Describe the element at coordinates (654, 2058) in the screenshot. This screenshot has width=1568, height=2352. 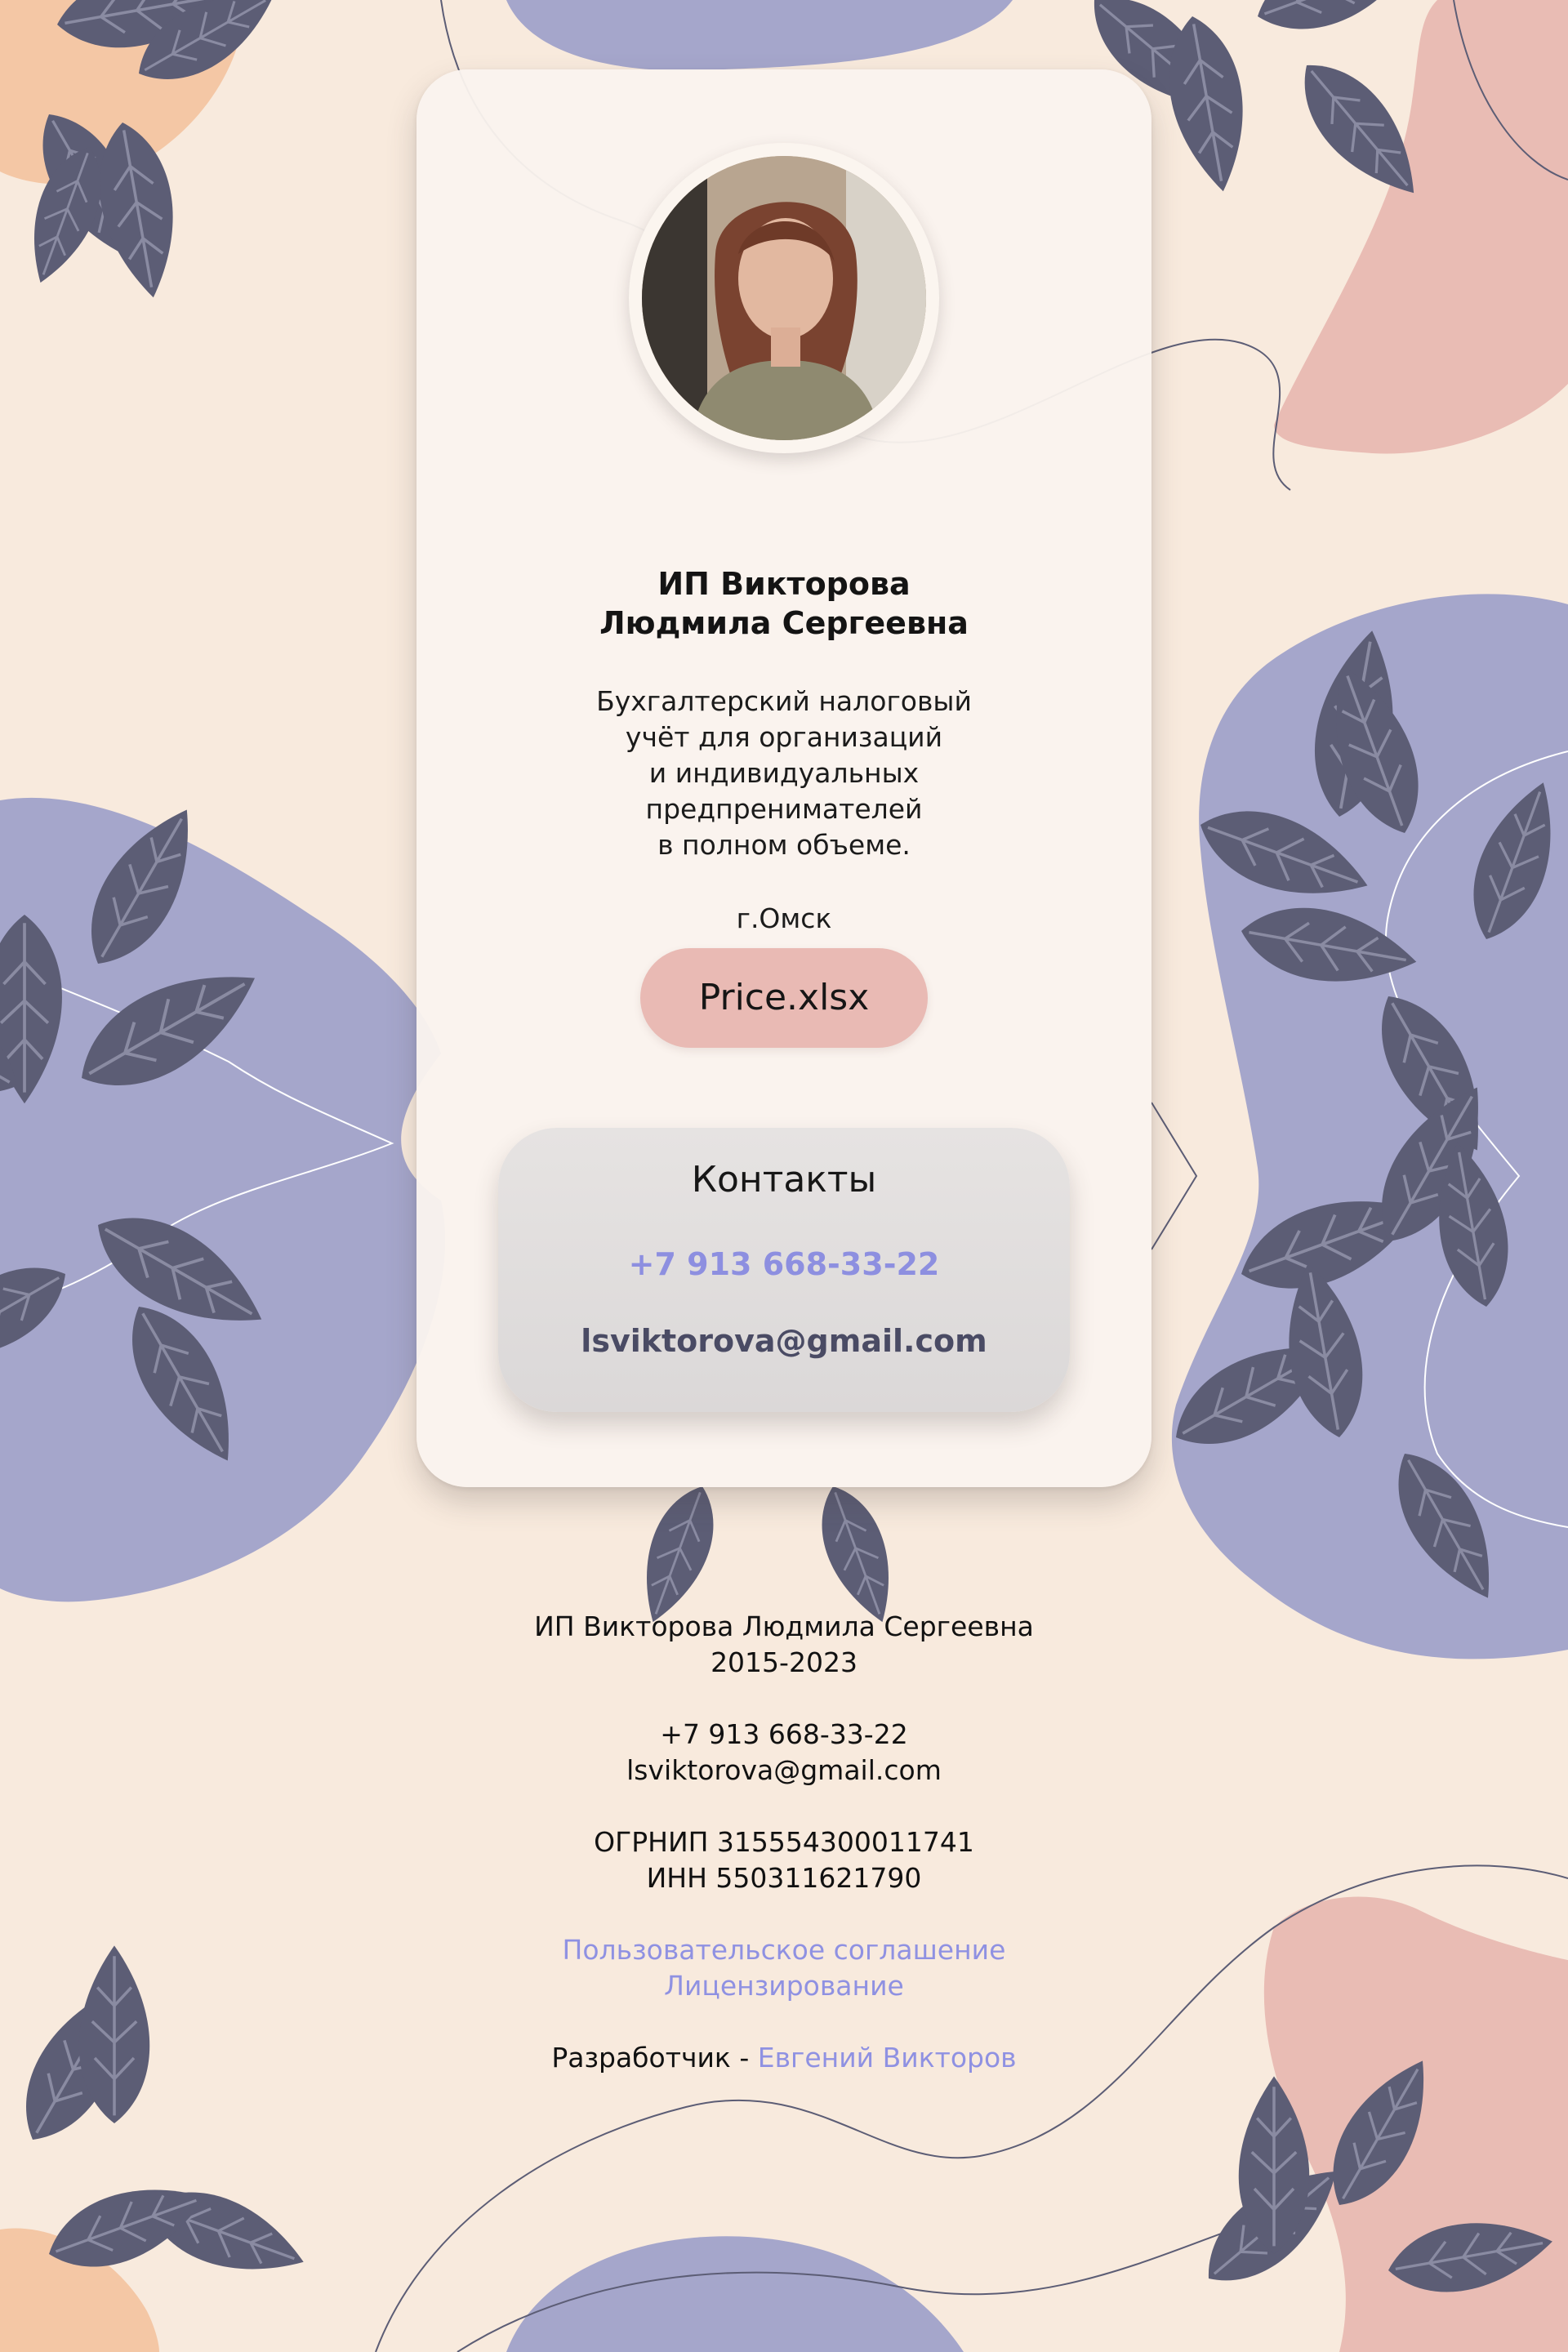
I see `developer-label: Разработчик -` at that location.